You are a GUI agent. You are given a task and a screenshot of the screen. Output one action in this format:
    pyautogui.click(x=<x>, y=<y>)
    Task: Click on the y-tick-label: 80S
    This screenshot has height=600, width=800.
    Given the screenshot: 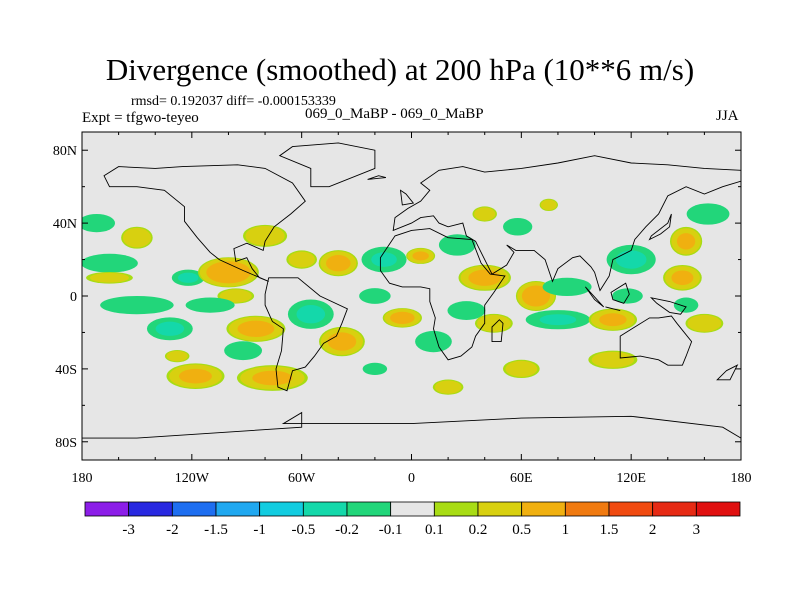 What is the action you would take?
    pyautogui.click(x=66, y=443)
    